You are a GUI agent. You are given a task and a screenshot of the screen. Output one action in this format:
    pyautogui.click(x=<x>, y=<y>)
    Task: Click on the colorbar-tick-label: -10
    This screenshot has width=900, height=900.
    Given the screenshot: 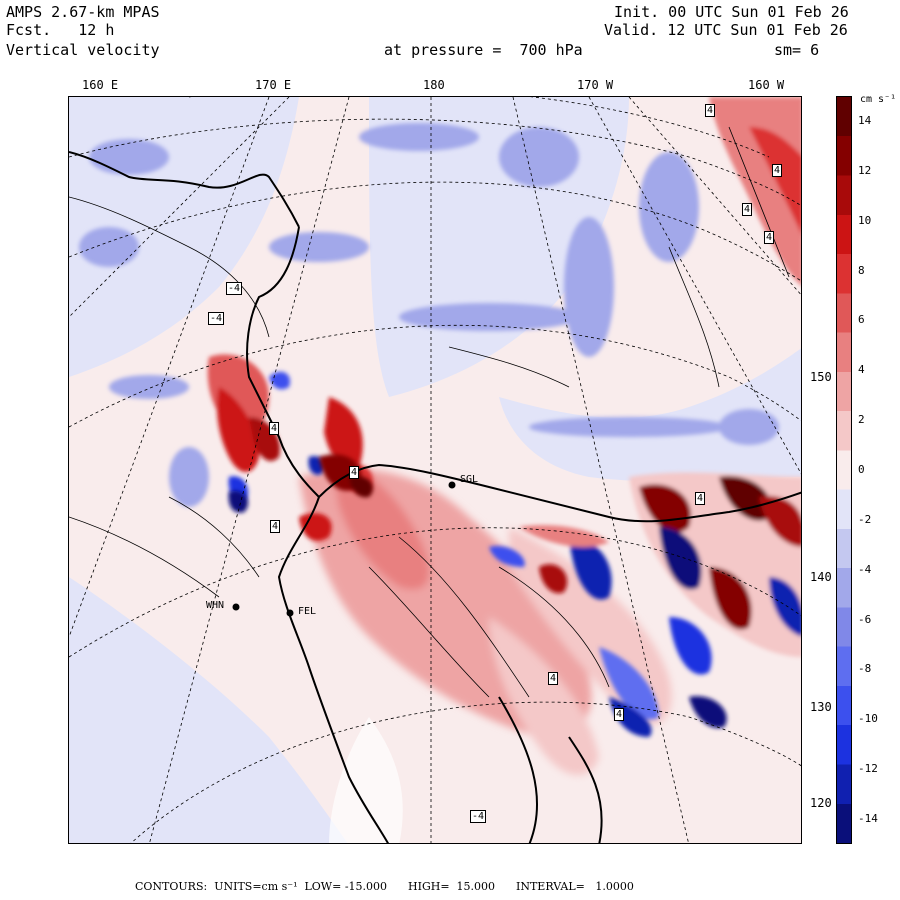 What is the action you would take?
    pyautogui.click(x=868, y=719)
    